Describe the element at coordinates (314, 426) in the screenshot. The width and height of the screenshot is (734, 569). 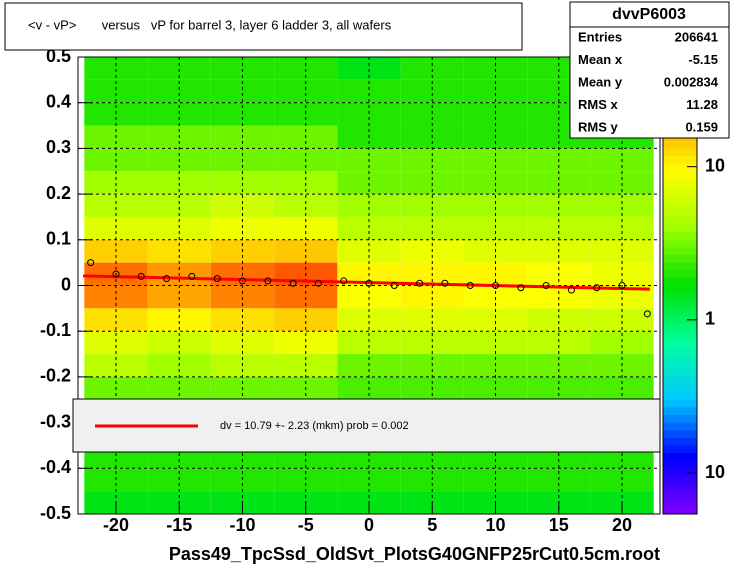
I see `legend-text: dv = 10.79 +- 2.23 (mkm) prob = 0.002` at that location.